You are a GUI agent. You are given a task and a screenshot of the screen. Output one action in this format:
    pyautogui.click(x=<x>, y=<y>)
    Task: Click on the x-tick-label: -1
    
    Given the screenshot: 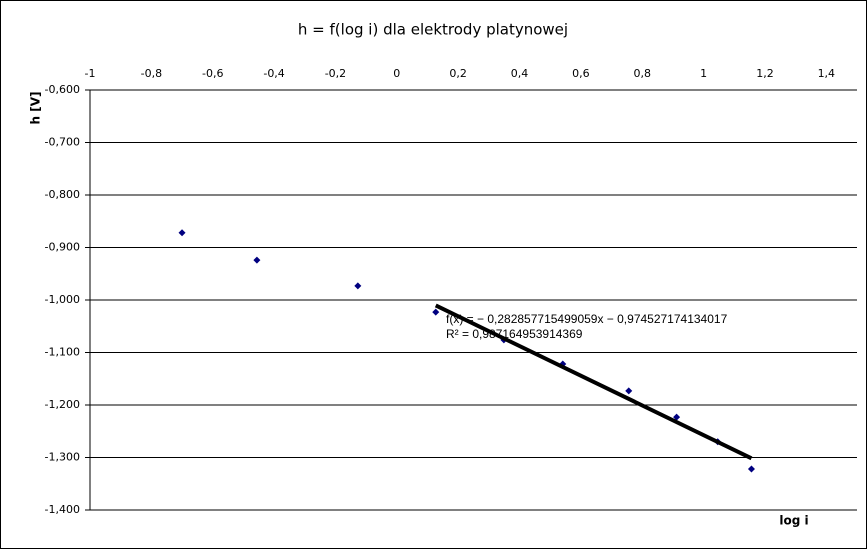 What is the action you would take?
    pyautogui.click(x=90, y=73)
    